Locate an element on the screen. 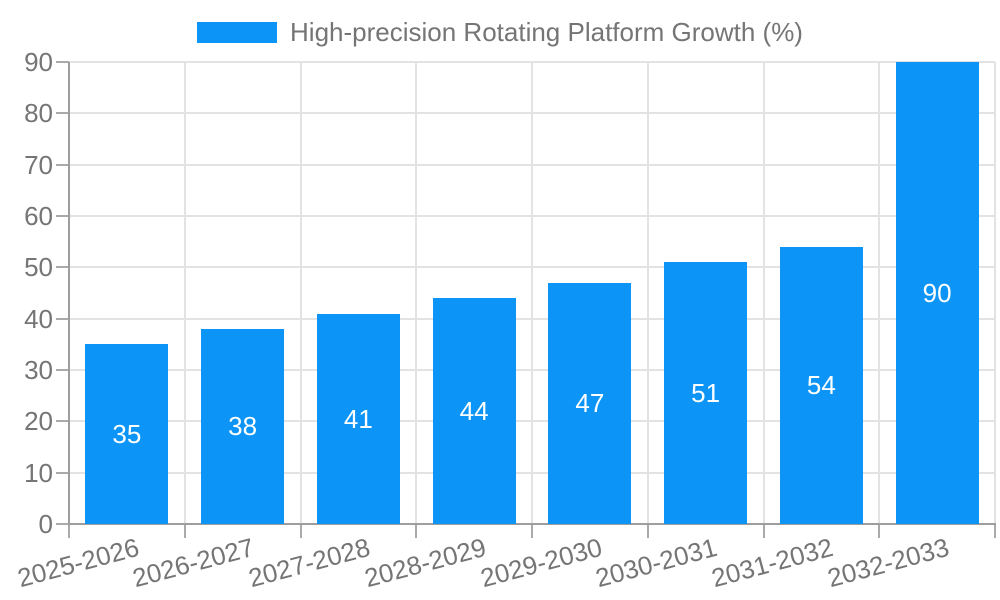 The width and height of the screenshot is (1000, 600). x-tick-label: 2025-2026 is located at coordinates (77, 563).